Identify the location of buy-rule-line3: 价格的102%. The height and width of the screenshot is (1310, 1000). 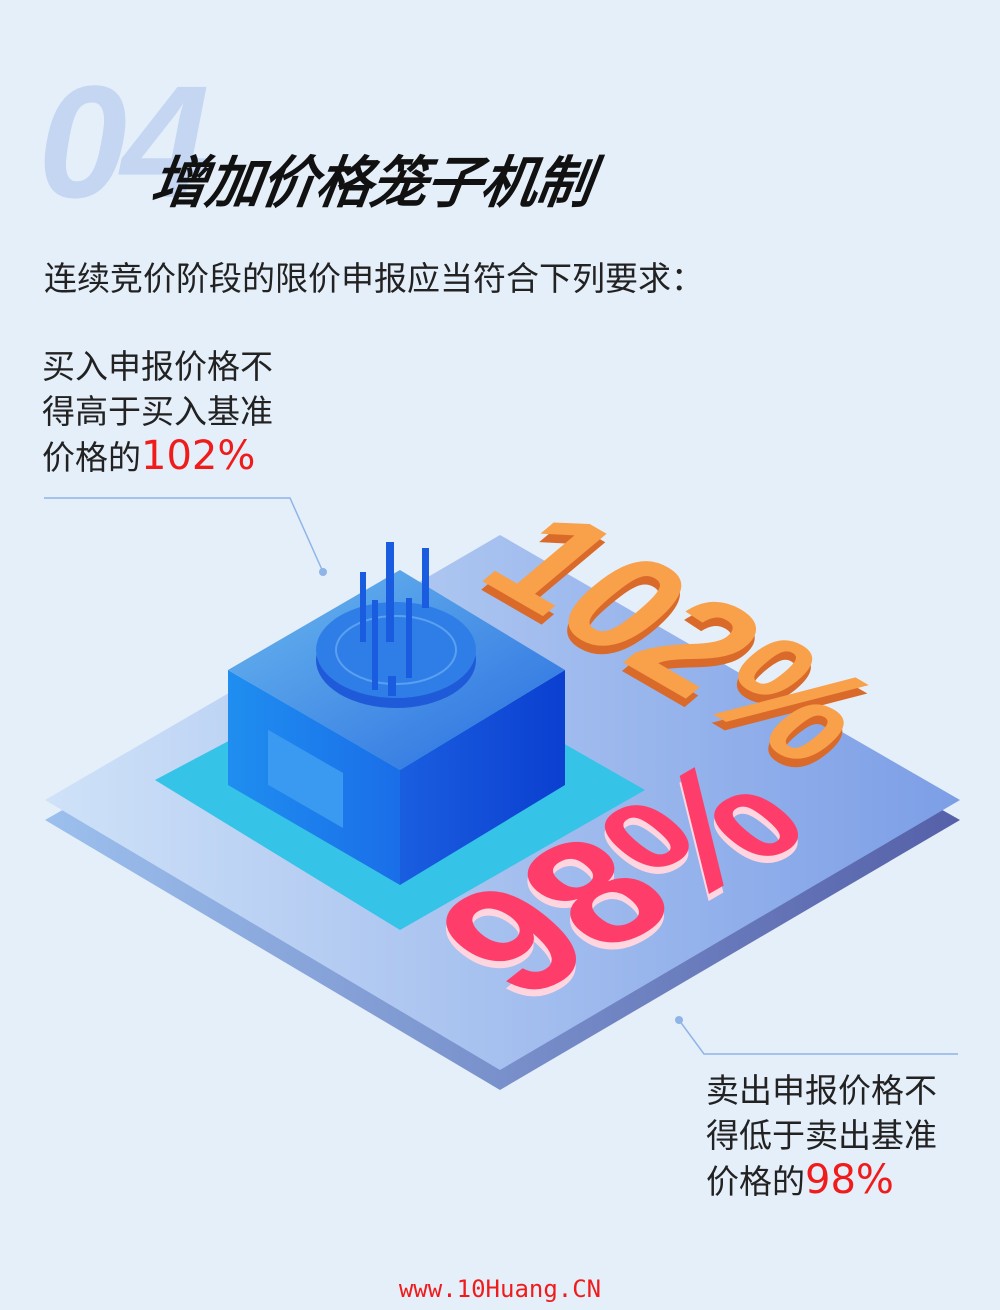
(157, 457).